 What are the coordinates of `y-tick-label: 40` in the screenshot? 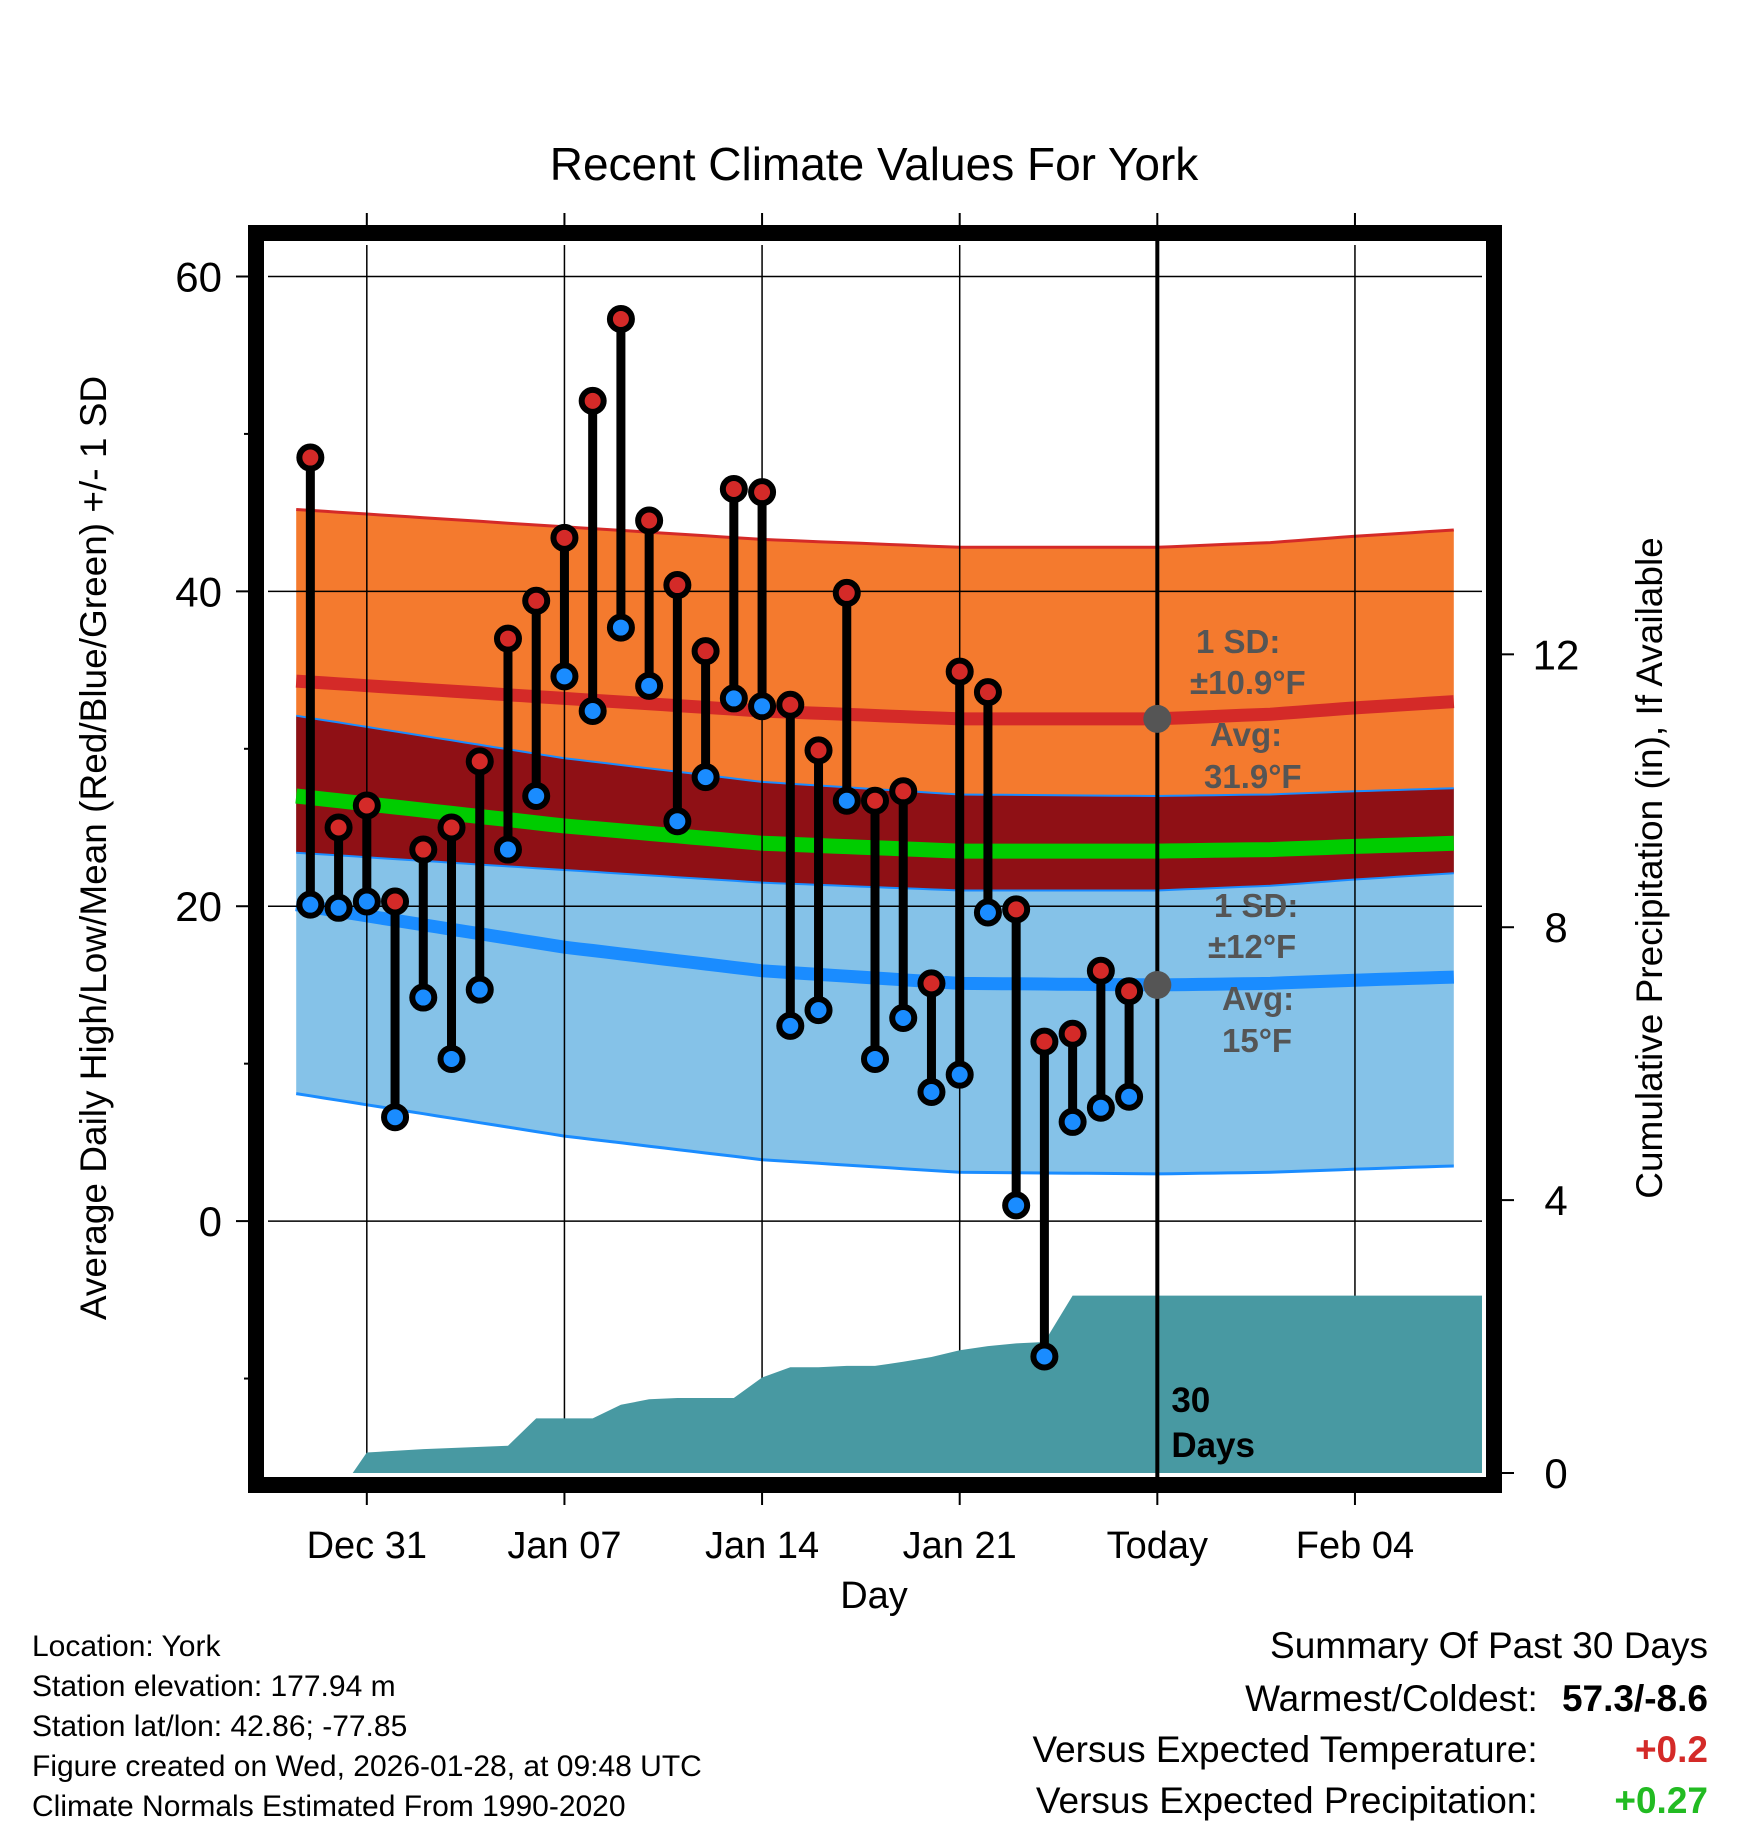 It's located at (198, 591).